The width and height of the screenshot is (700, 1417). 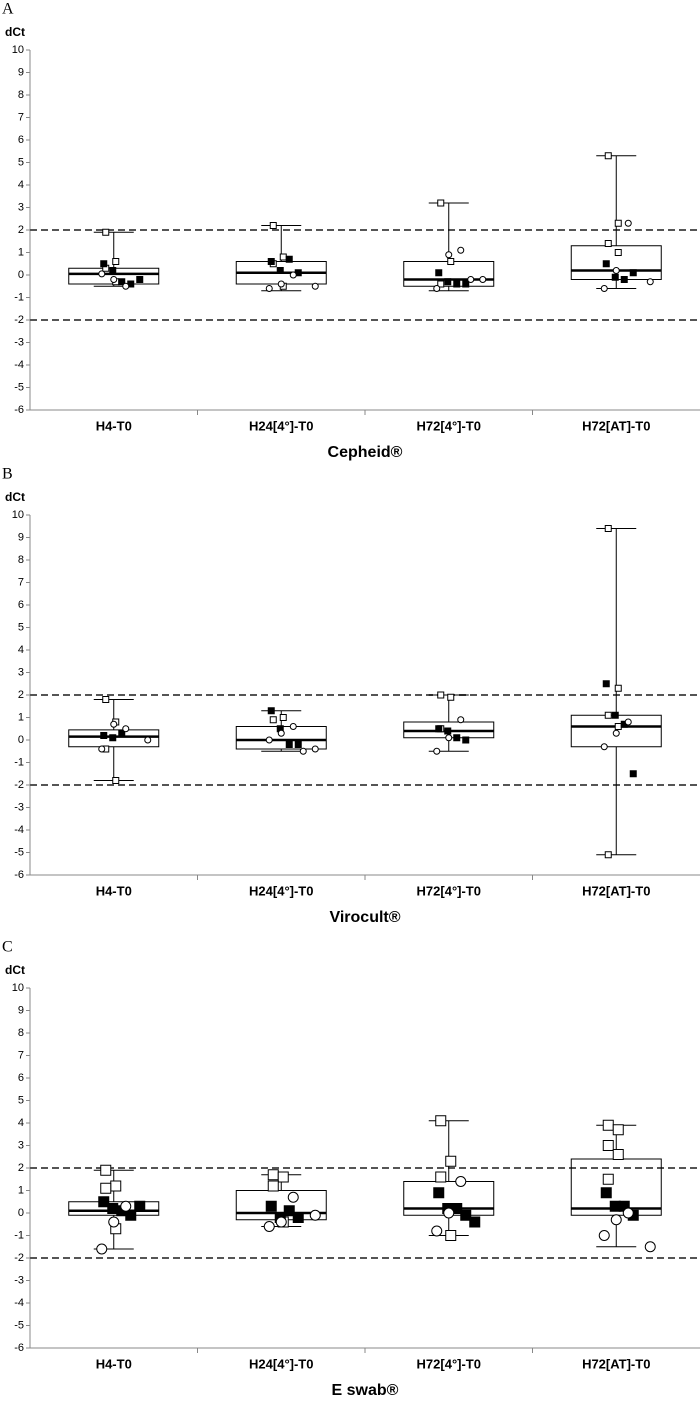 I want to click on y-tick-label: 10, so click(x=18, y=515).